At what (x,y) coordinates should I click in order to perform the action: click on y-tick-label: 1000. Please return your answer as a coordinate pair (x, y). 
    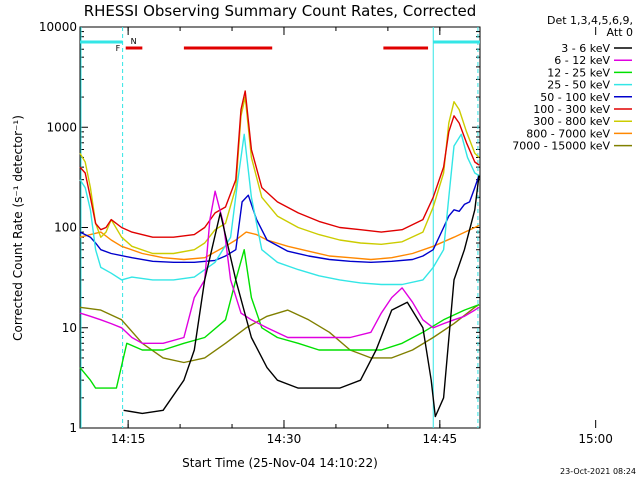
    Looking at the image, I should click on (61, 127).